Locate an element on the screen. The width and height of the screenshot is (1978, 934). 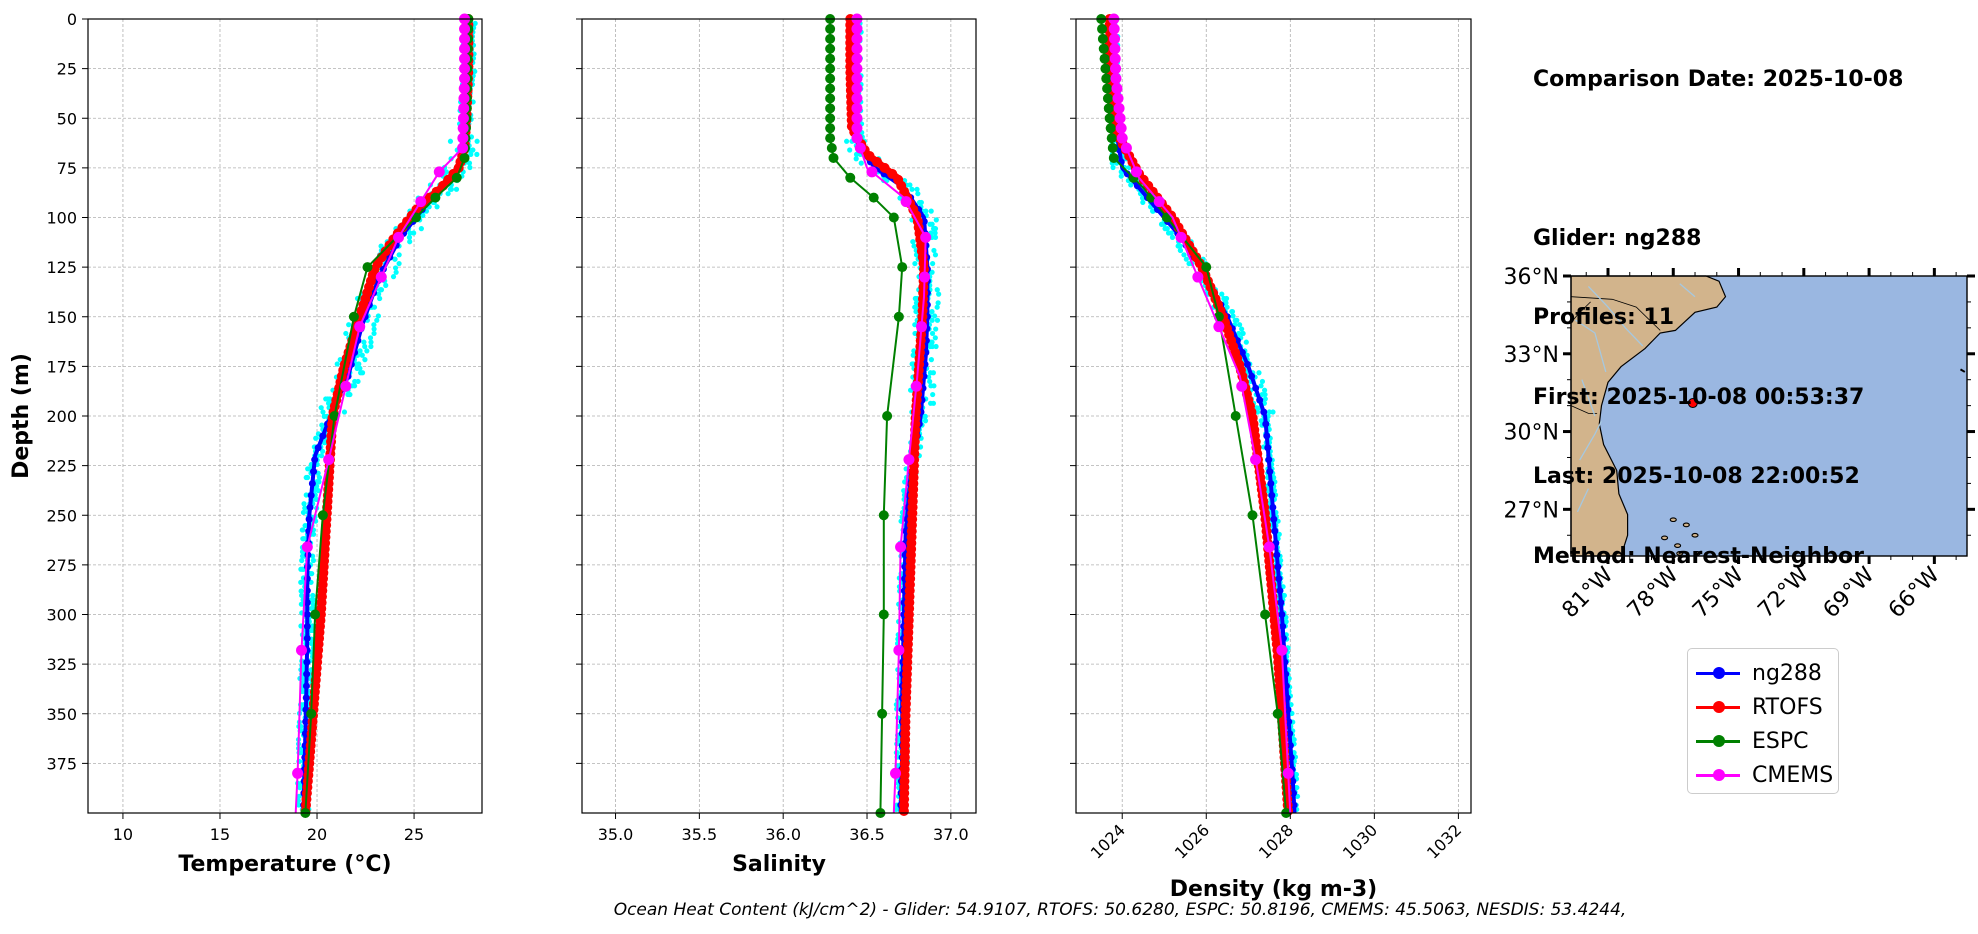
lat-label: 36°N is located at coordinates (1531, 277).